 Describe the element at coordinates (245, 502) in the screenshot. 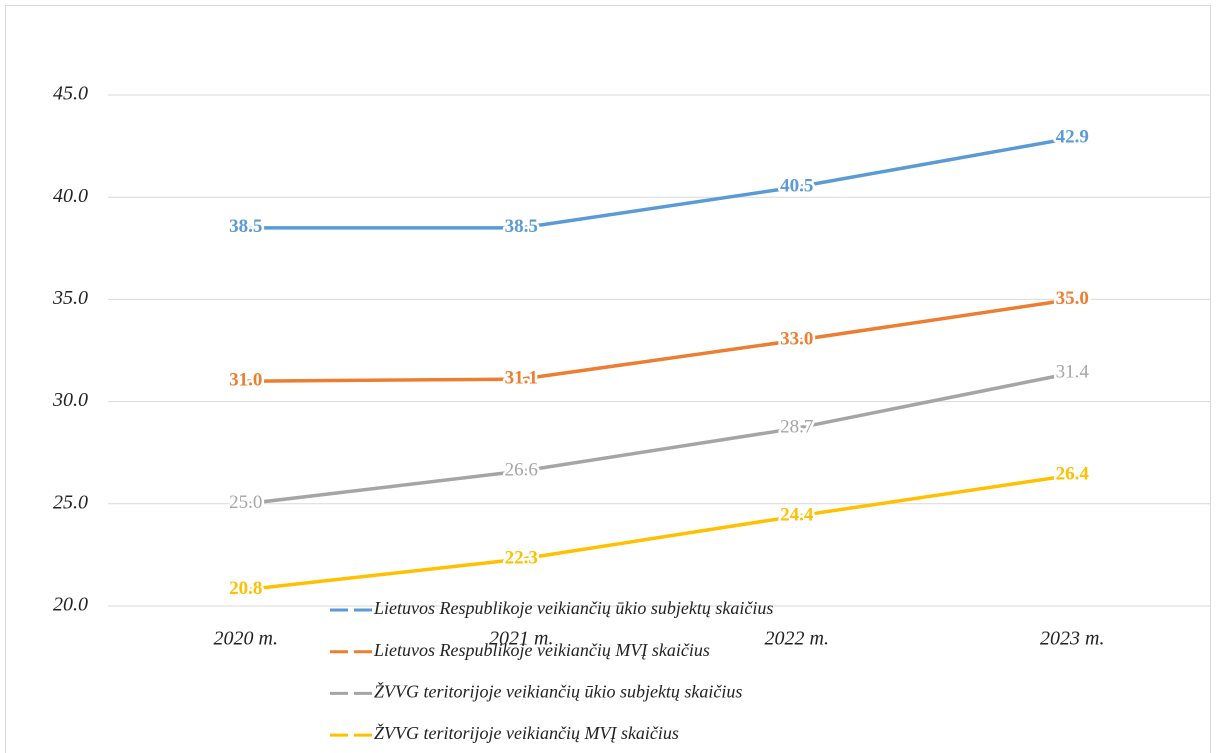

I see `data-label: 25.0` at that location.